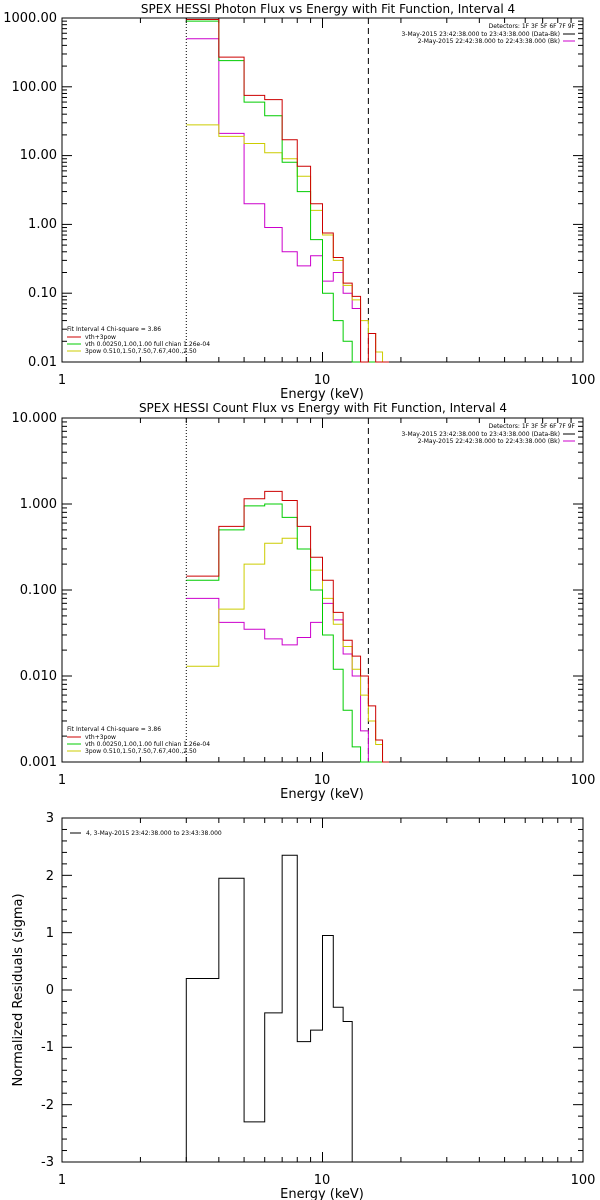 The width and height of the screenshot is (600, 1200). What do you see at coordinates (50, 876) in the screenshot?
I see `residuals-y-tick-label: 2` at bounding box center [50, 876].